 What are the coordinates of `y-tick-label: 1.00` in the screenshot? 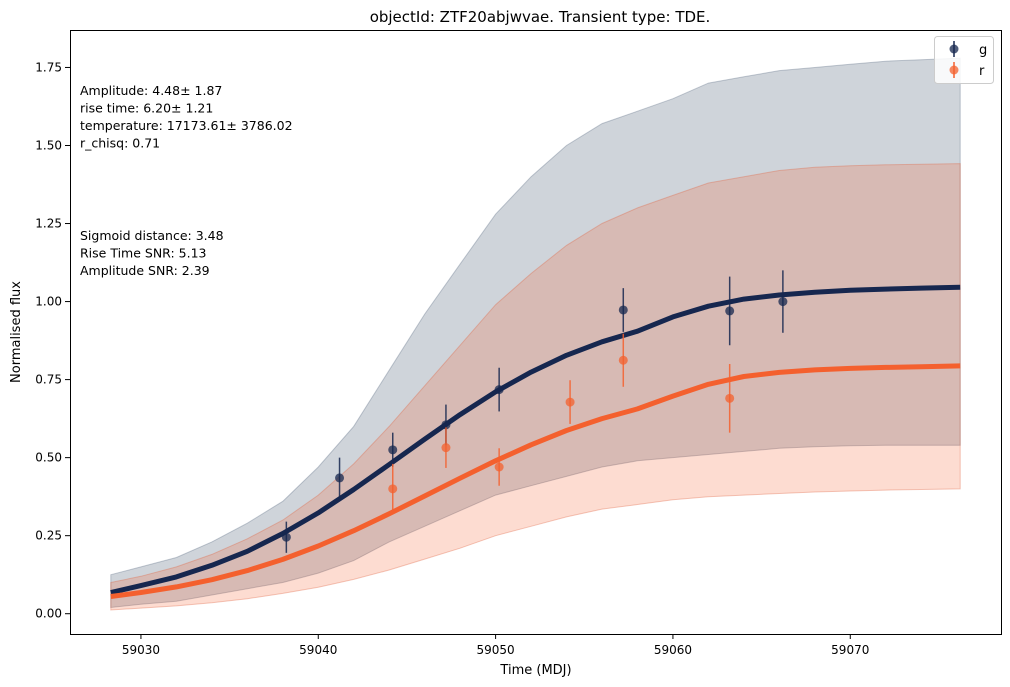 It's located at (48, 302).